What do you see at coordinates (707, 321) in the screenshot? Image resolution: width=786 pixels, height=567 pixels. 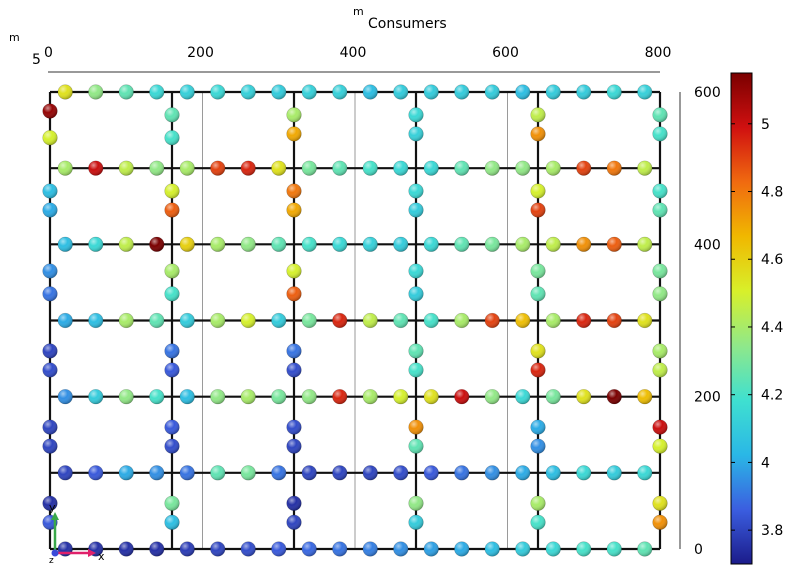 I see `y-tick-labels: 0 200 400 600` at bounding box center [707, 321].